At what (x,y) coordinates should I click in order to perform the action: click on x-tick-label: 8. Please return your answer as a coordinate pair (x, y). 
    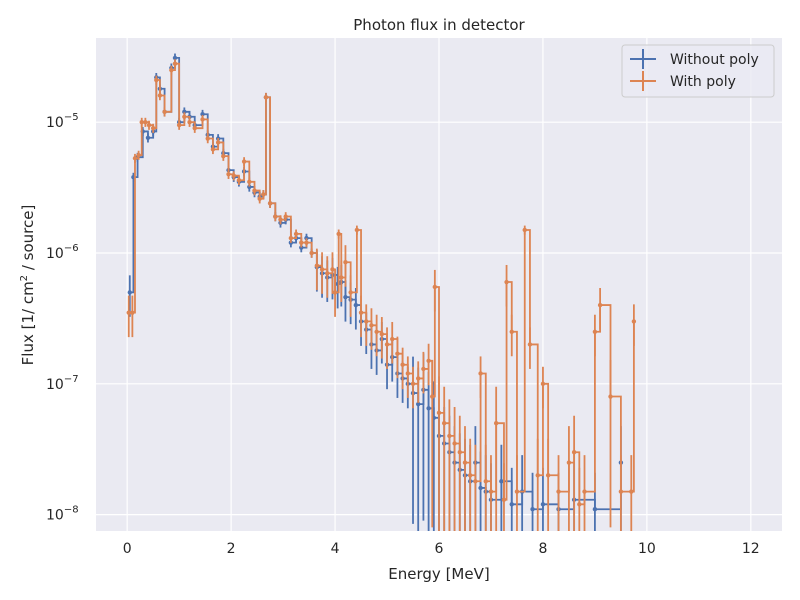
    Looking at the image, I should click on (542, 549).